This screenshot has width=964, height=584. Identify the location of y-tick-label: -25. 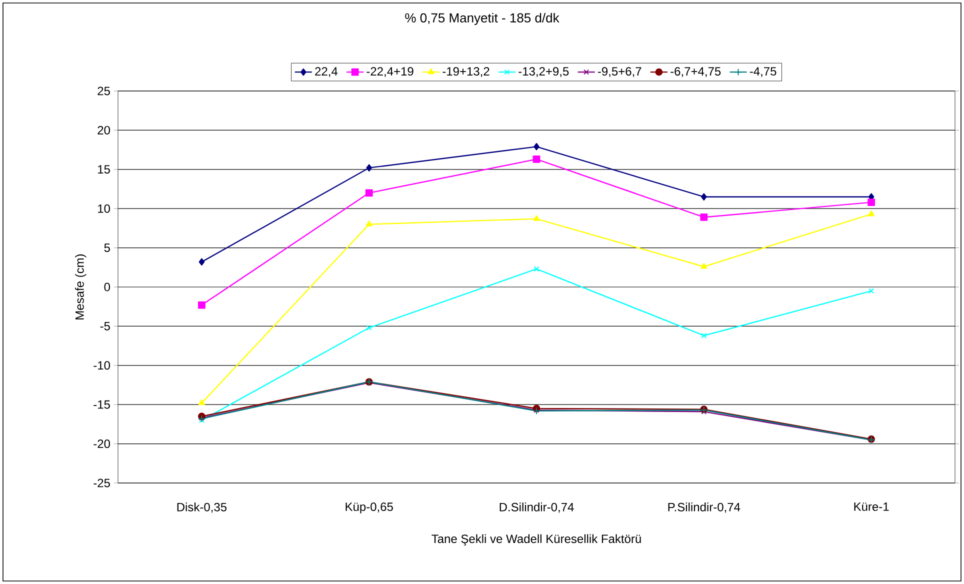
(102, 483).